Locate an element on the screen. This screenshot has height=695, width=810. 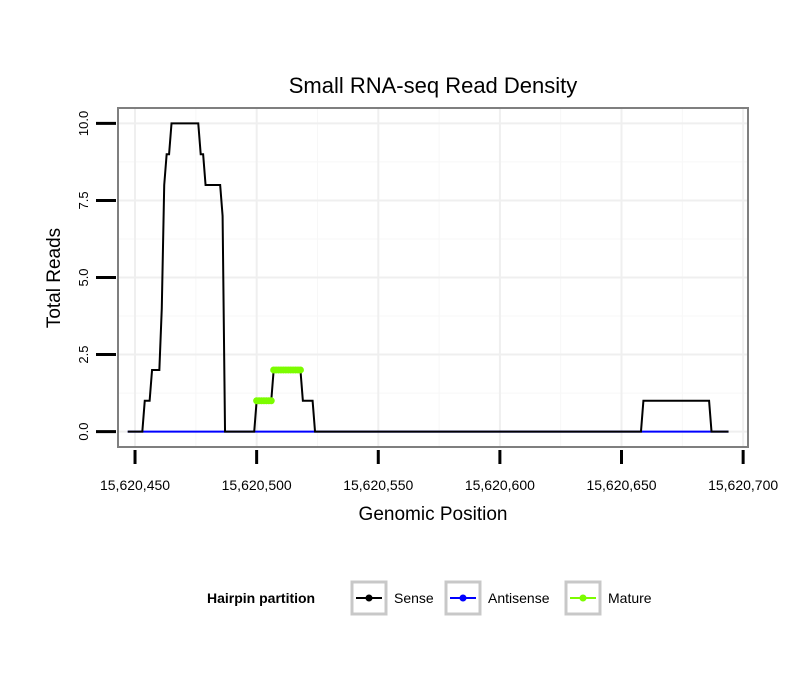
y-tick-label: 5.0 is located at coordinates (83, 277).